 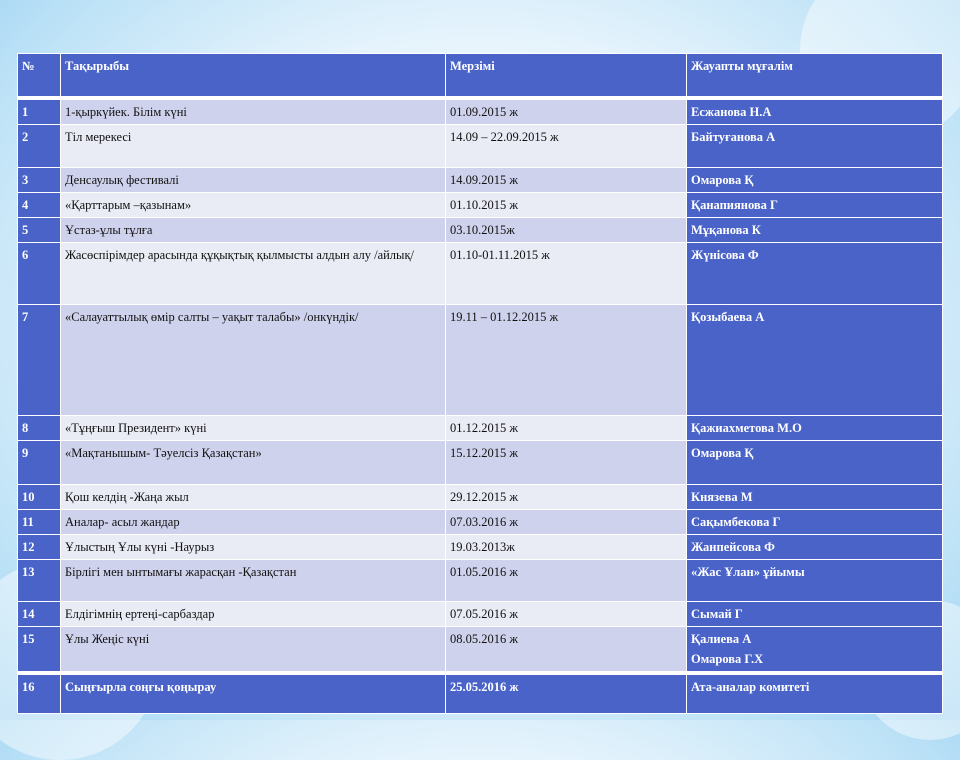 I want to click on row-responsible: Есжанова Н.А, so click(x=814, y=111).